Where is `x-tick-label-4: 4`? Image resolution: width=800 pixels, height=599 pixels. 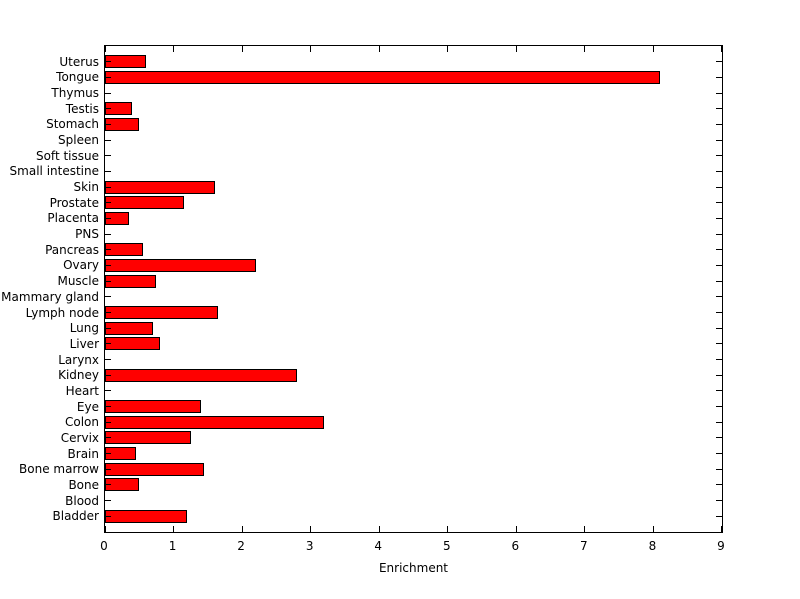
x-tick-label-4: 4 is located at coordinates (378, 546).